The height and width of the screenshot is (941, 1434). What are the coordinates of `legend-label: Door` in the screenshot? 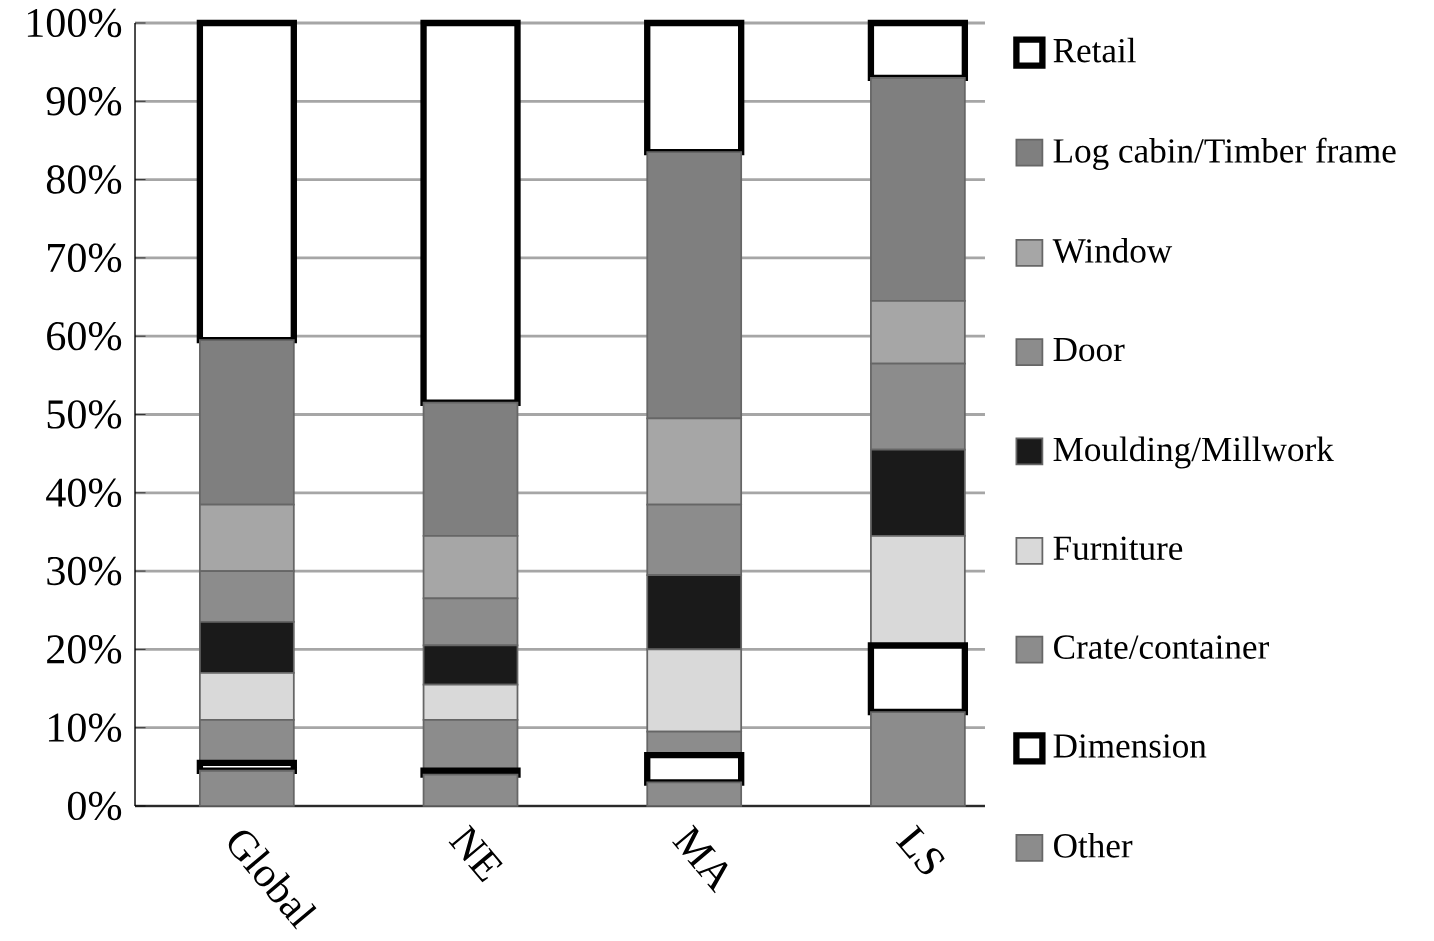 It's located at (1089, 349).